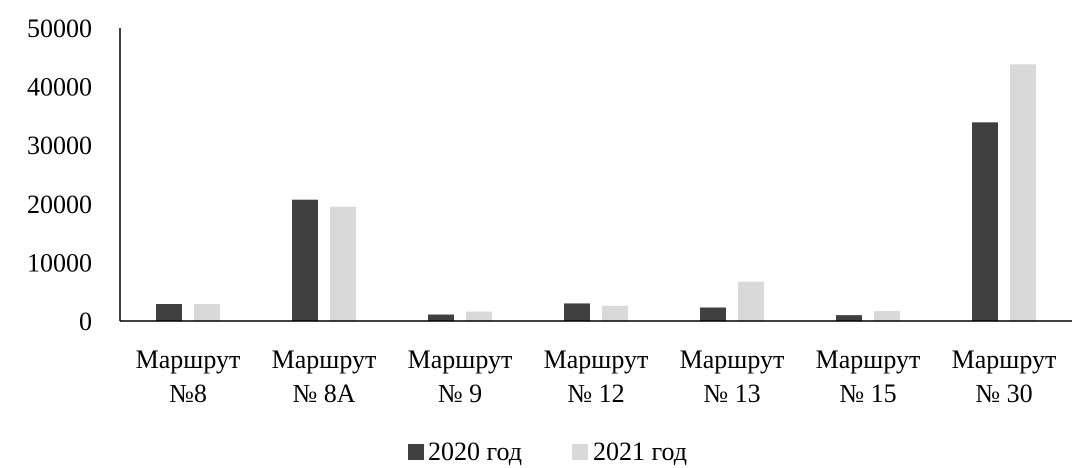 Image resolution: width=1072 pixels, height=468 pixels. I want to click on legend: 2020 год 2021 год, so click(547, 451).